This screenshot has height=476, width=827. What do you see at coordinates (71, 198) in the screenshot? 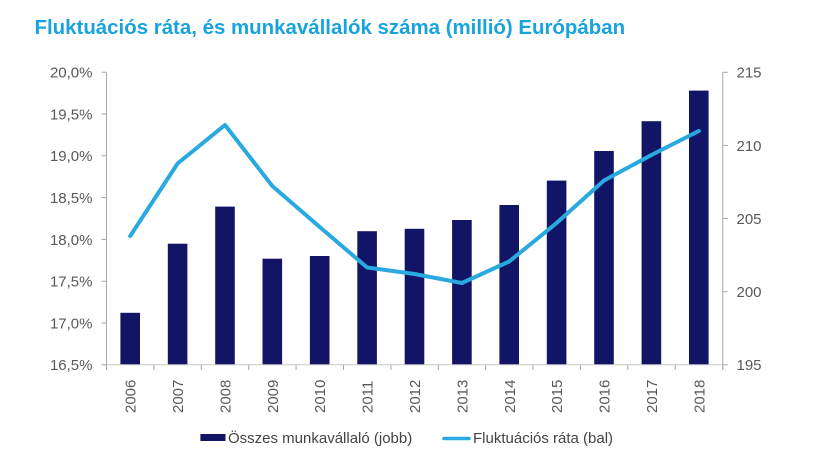
I see `svg-text: 18,5%` at bounding box center [71, 198].